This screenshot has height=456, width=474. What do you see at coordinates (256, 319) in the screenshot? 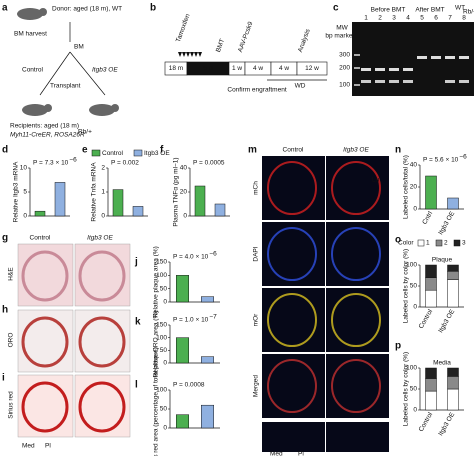
I see `label: mOr` at bounding box center [256, 319].